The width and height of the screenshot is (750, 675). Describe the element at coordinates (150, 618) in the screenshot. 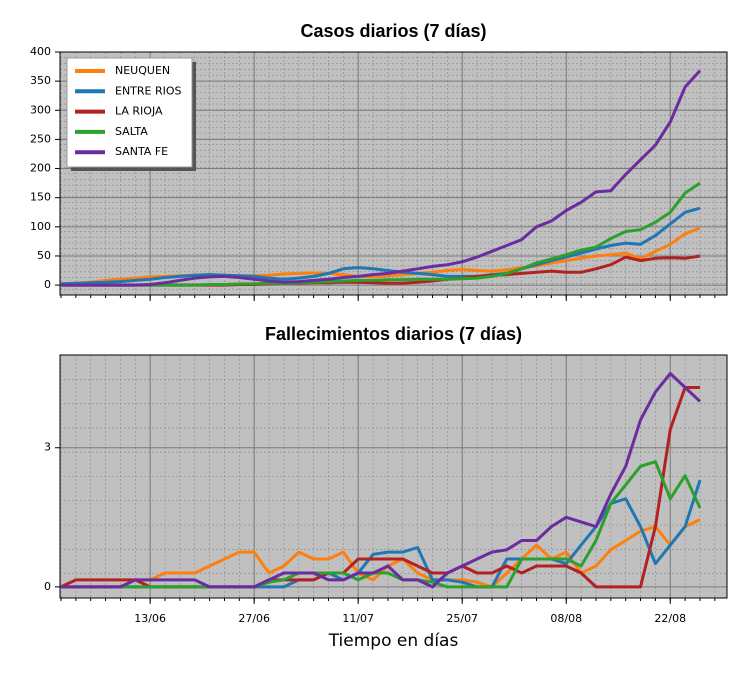

I see `x-tick-label: 13/06` at that location.